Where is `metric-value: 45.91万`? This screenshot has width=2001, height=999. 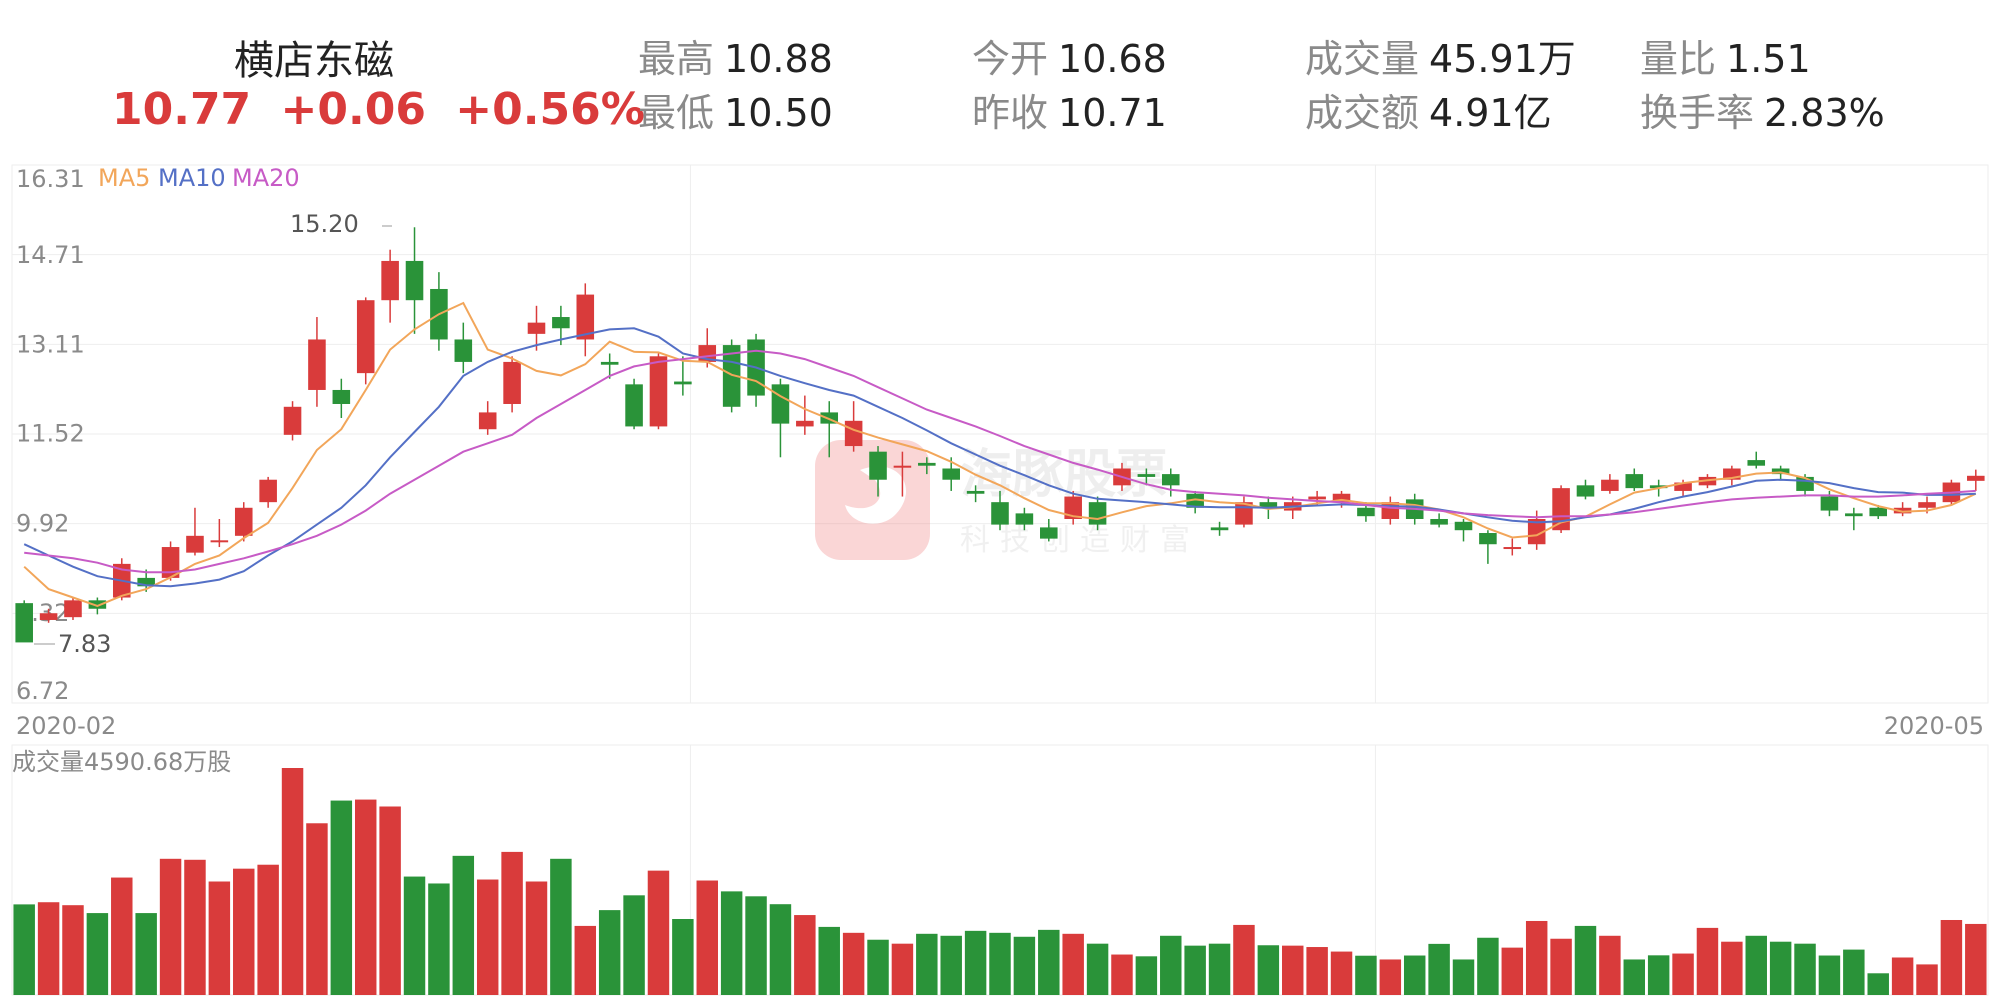 metric-value: 45.91万 is located at coordinates (1502, 59).